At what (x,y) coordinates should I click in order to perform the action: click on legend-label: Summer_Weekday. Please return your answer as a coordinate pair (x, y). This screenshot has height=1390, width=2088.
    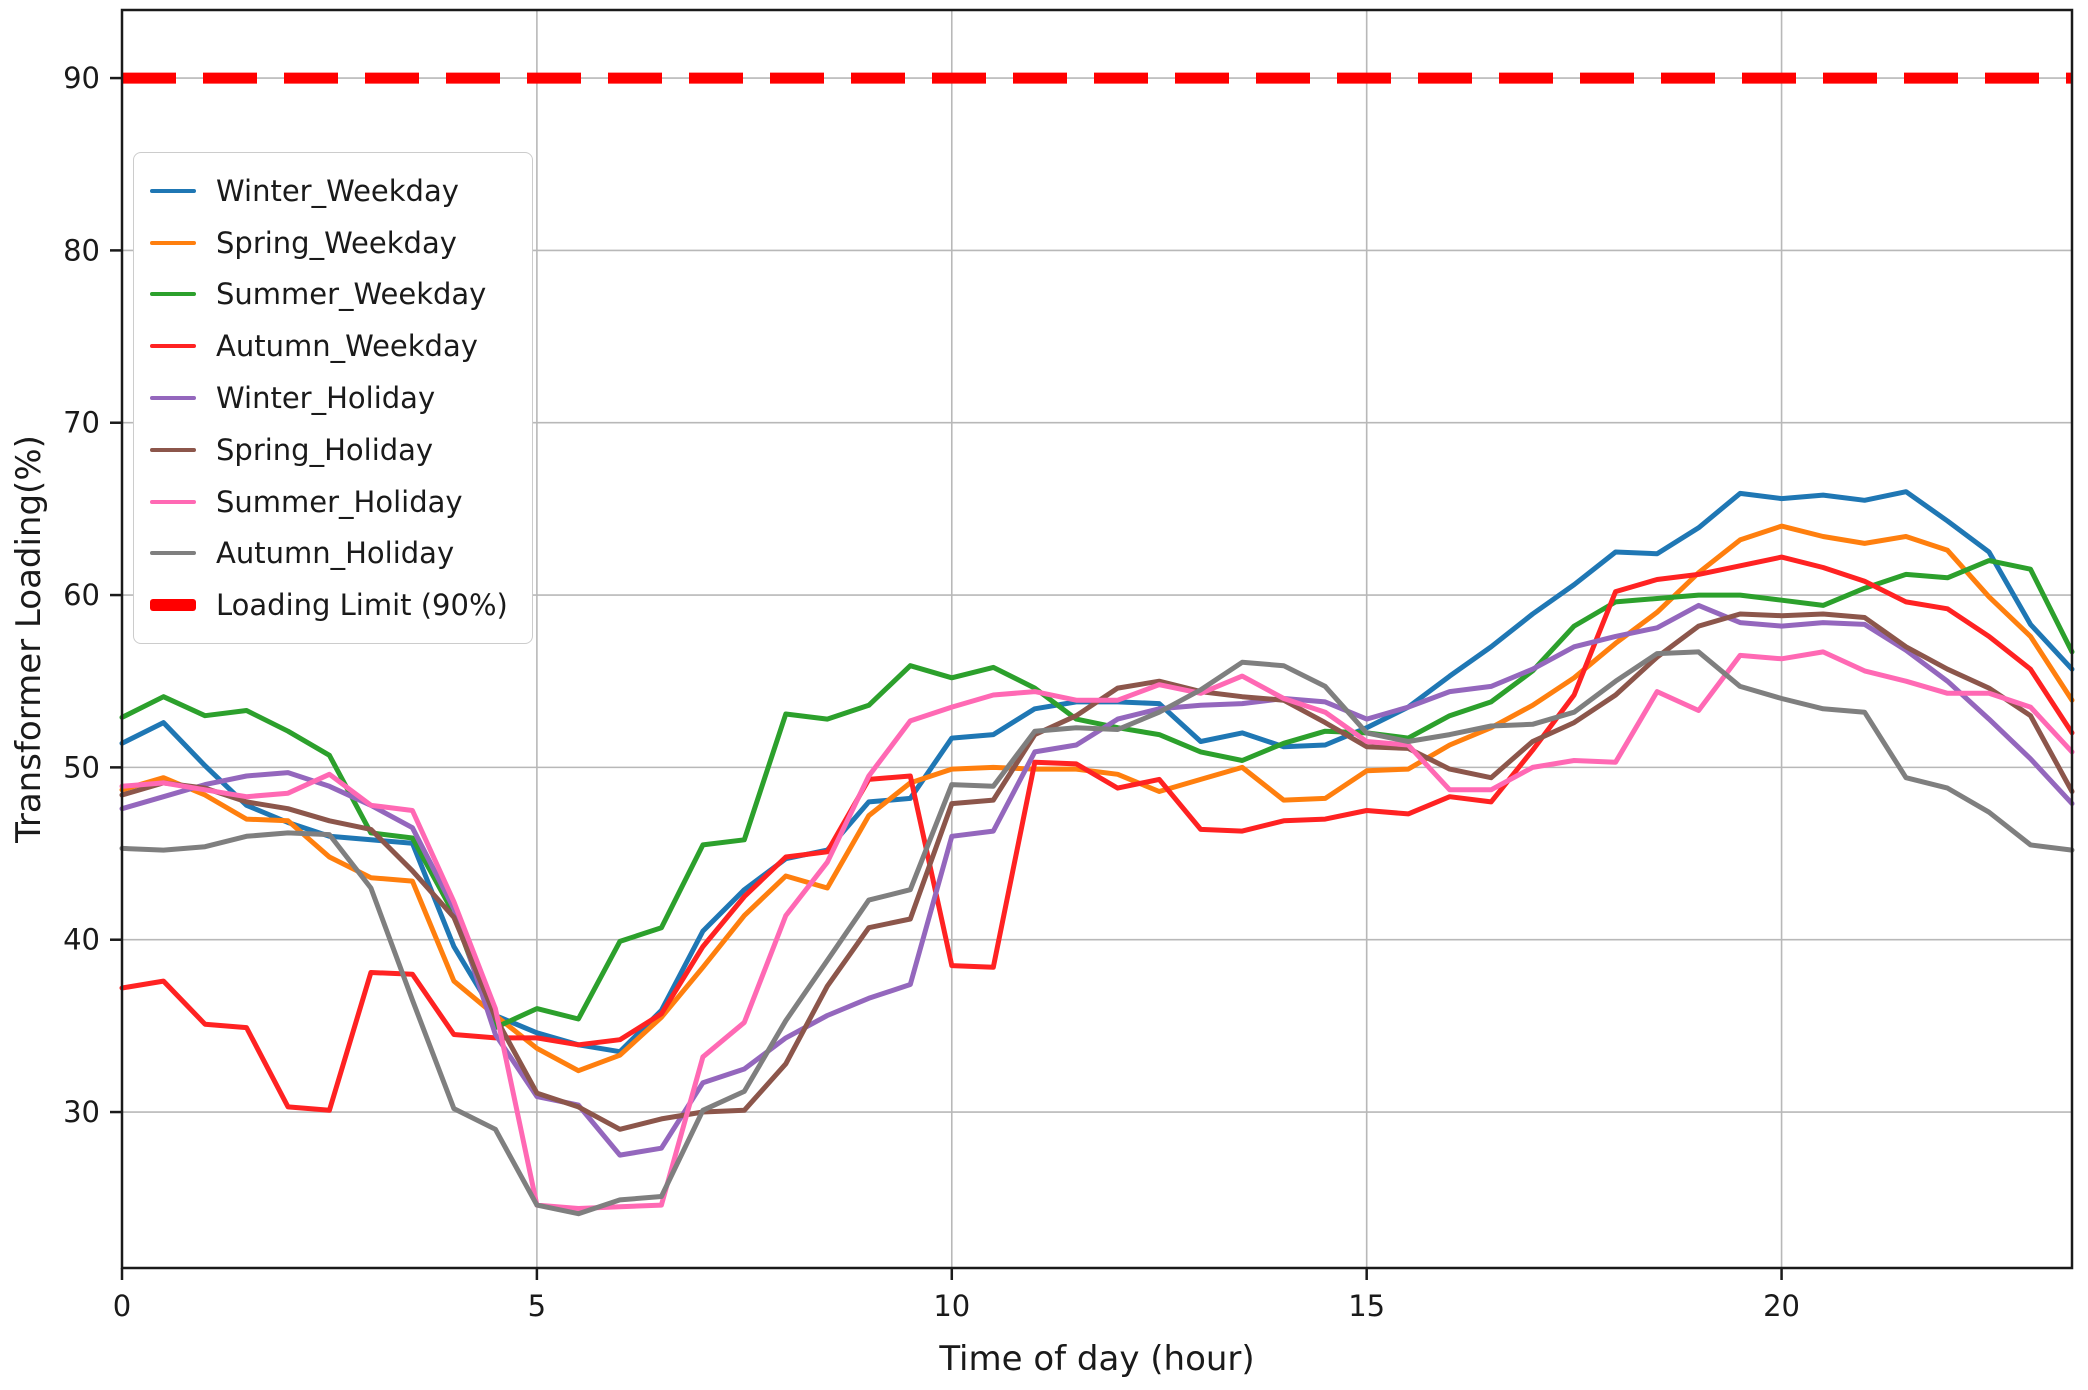
    Looking at the image, I should click on (351, 294).